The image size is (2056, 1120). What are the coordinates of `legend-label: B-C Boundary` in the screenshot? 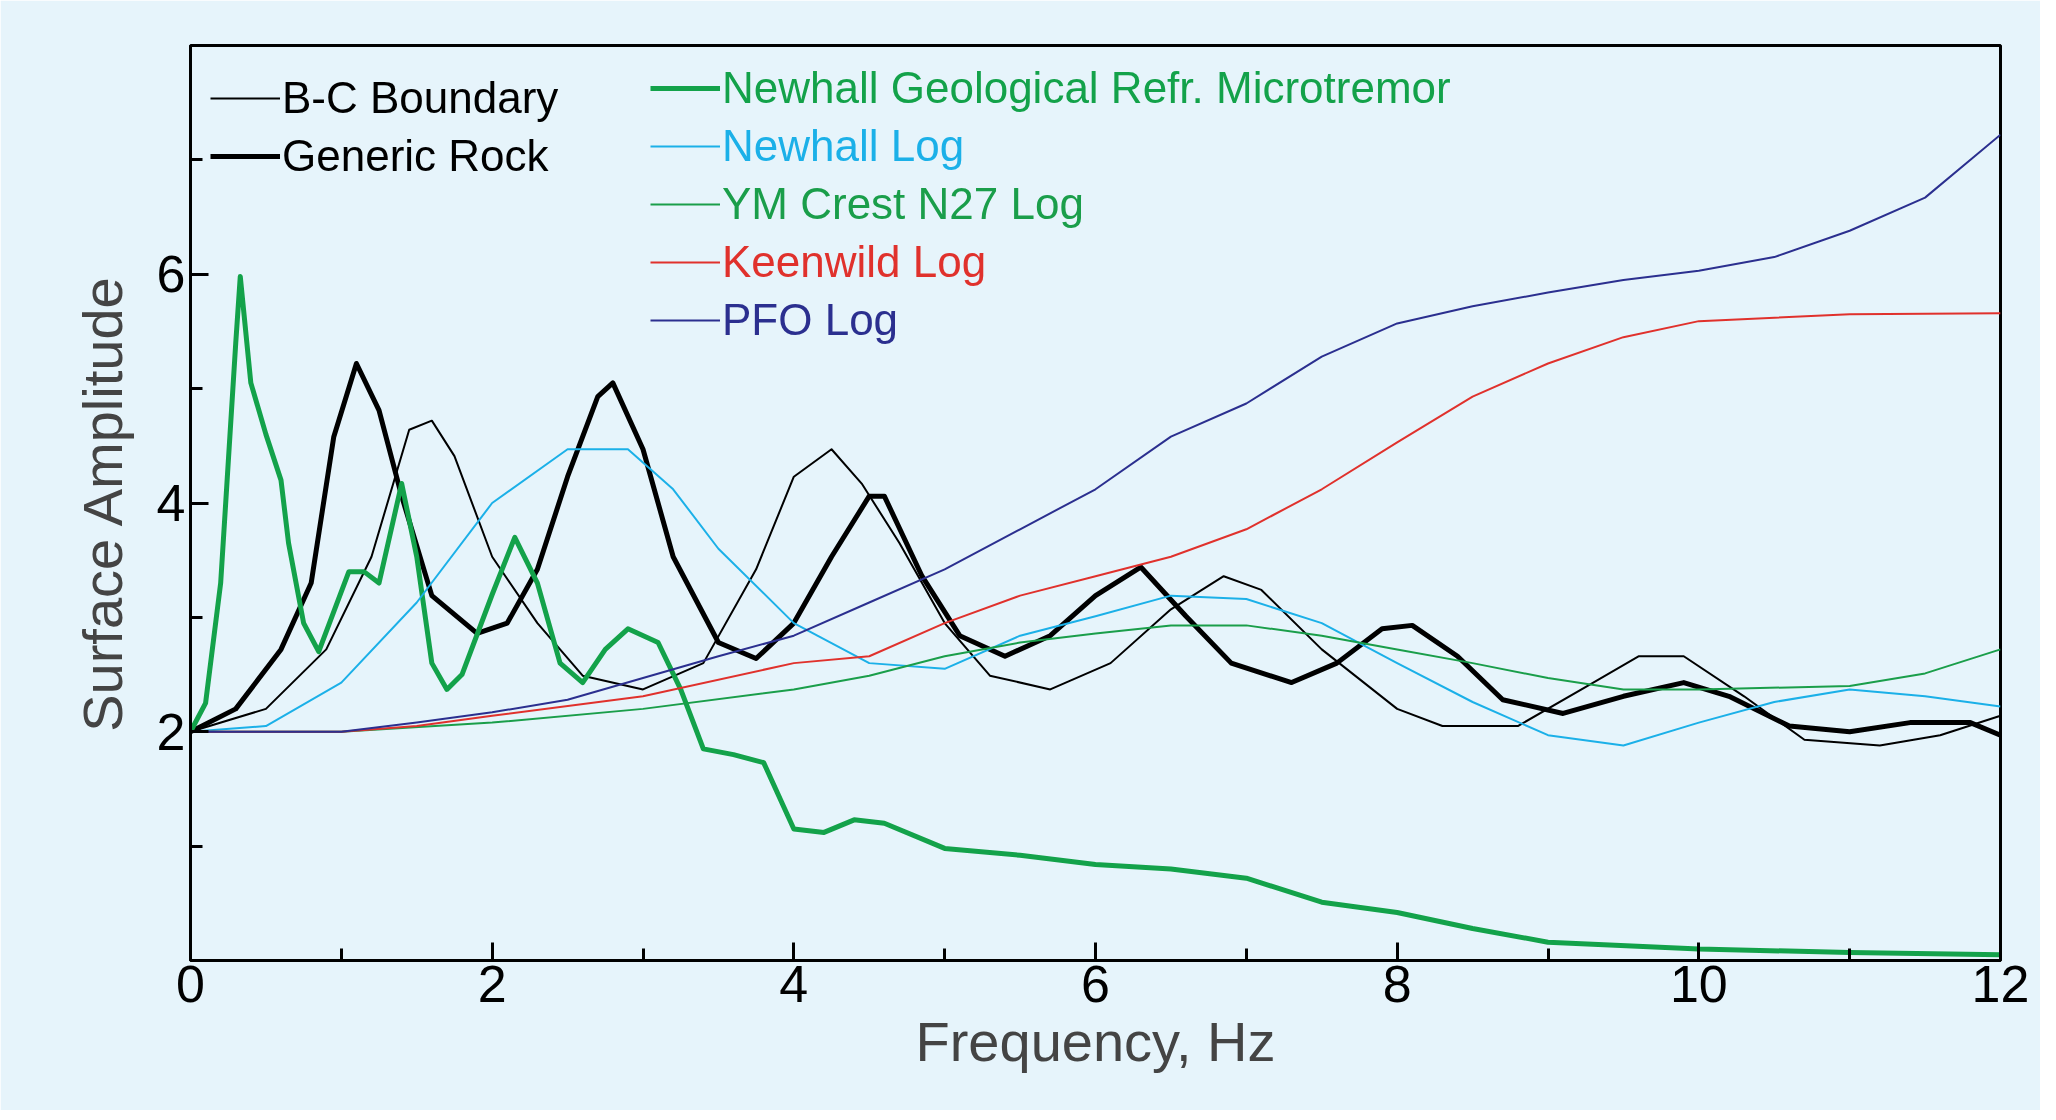 It's located at (420, 98).